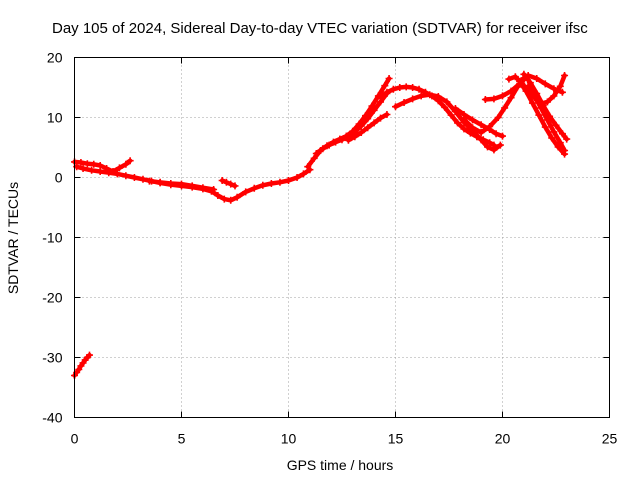 This screenshot has width=640, height=480. I want to click on series-arc-c, so click(181, 185).